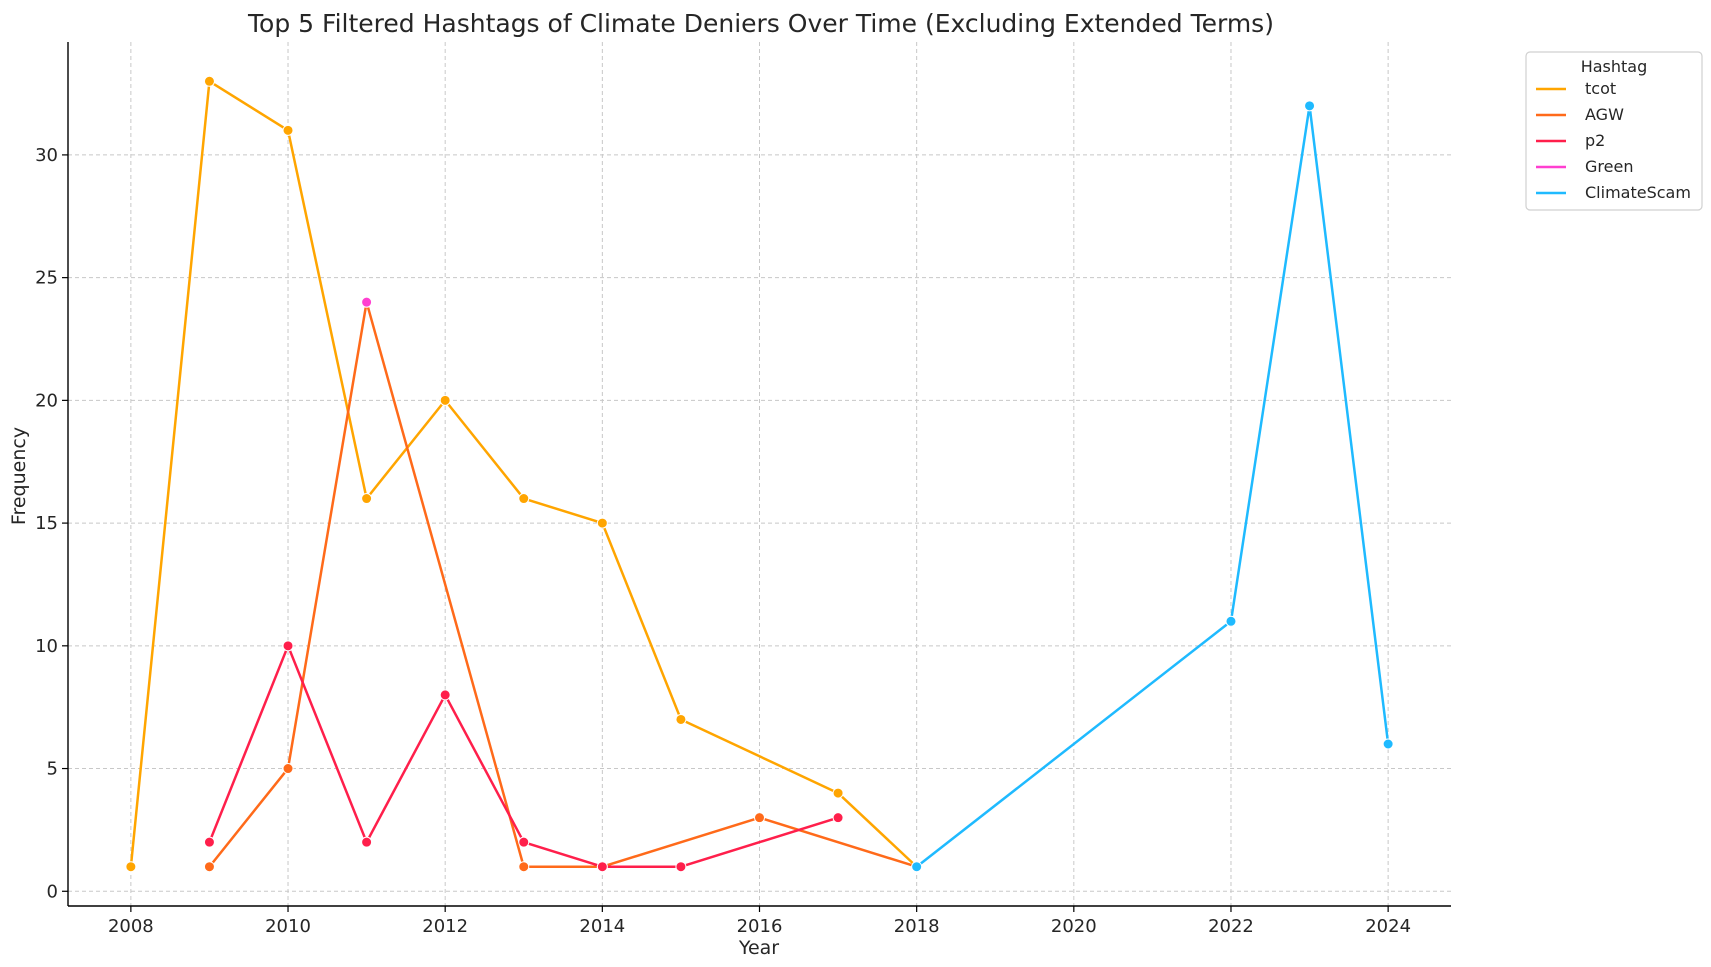  What do you see at coordinates (1231, 926) in the screenshot?
I see `x-tick-label: 2022` at bounding box center [1231, 926].